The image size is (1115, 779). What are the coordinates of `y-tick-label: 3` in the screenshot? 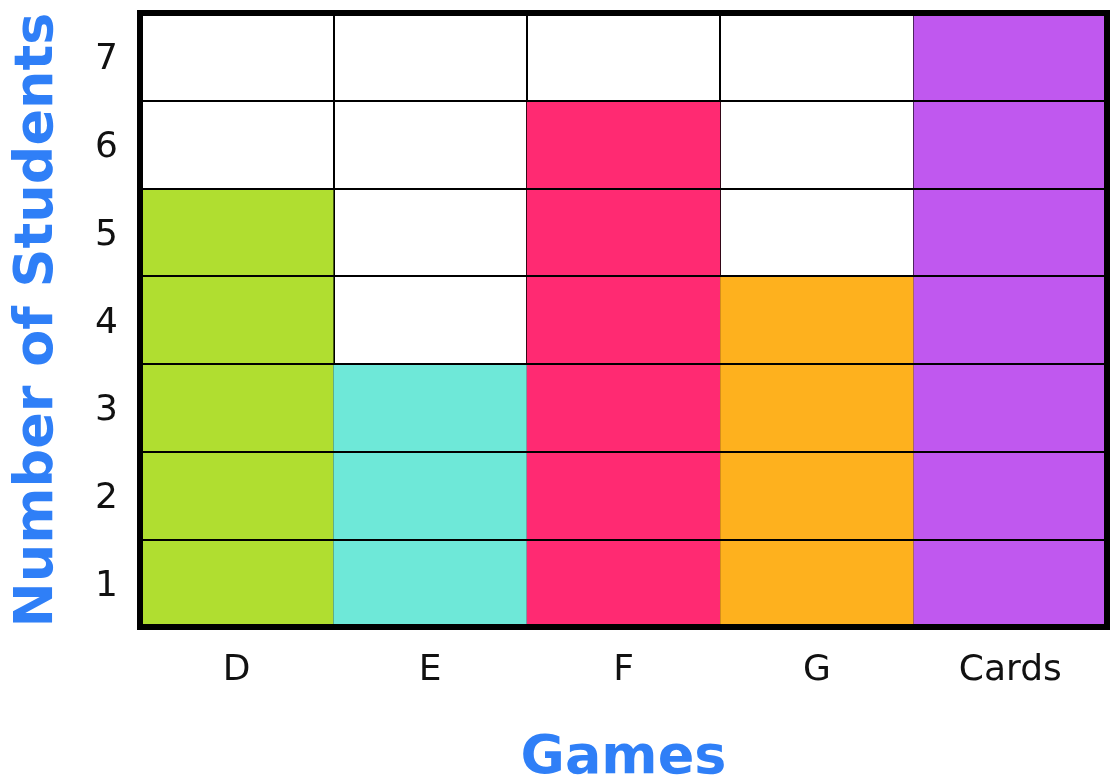 It's located at (106, 408).